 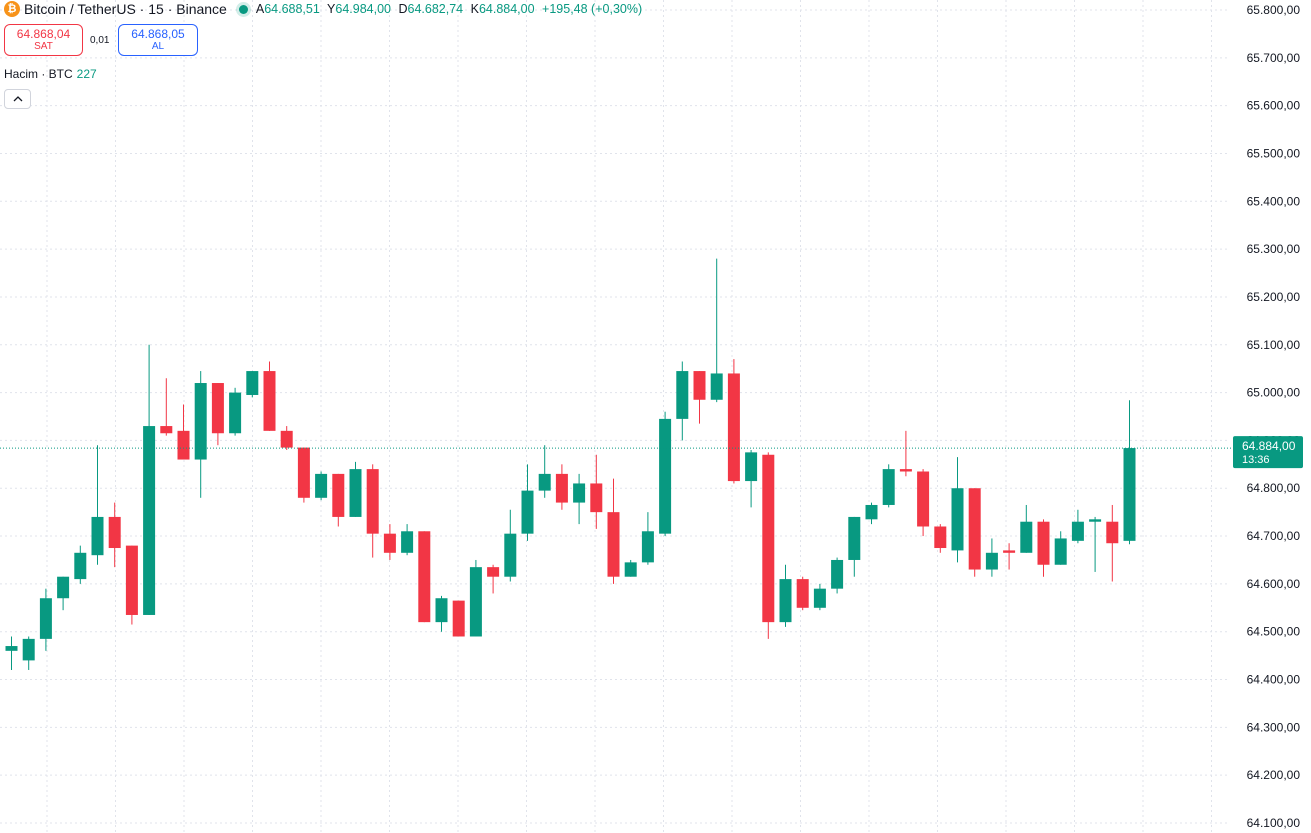 What do you see at coordinates (260, 9) in the screenshot?
I see `open-label: A` at bounding box center [260, 9].